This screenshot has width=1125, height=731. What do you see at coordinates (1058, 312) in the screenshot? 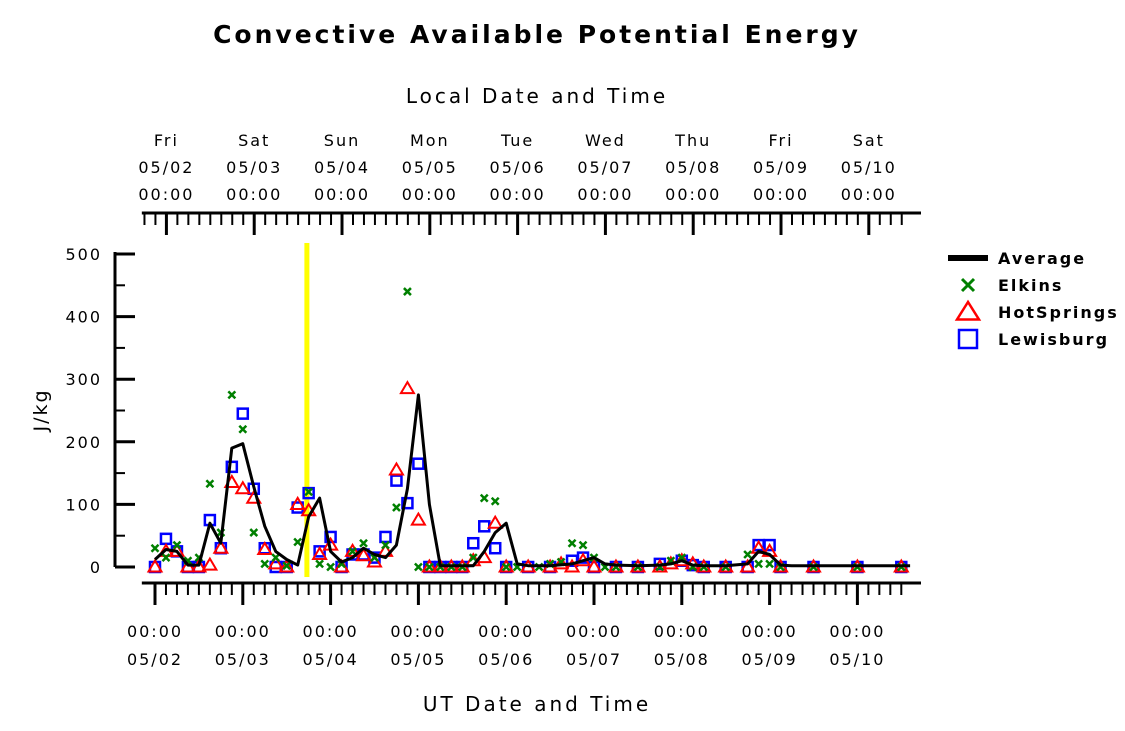
I see `legend-label-hotsprings: HotSprings` at bounding box center [1058, 312].